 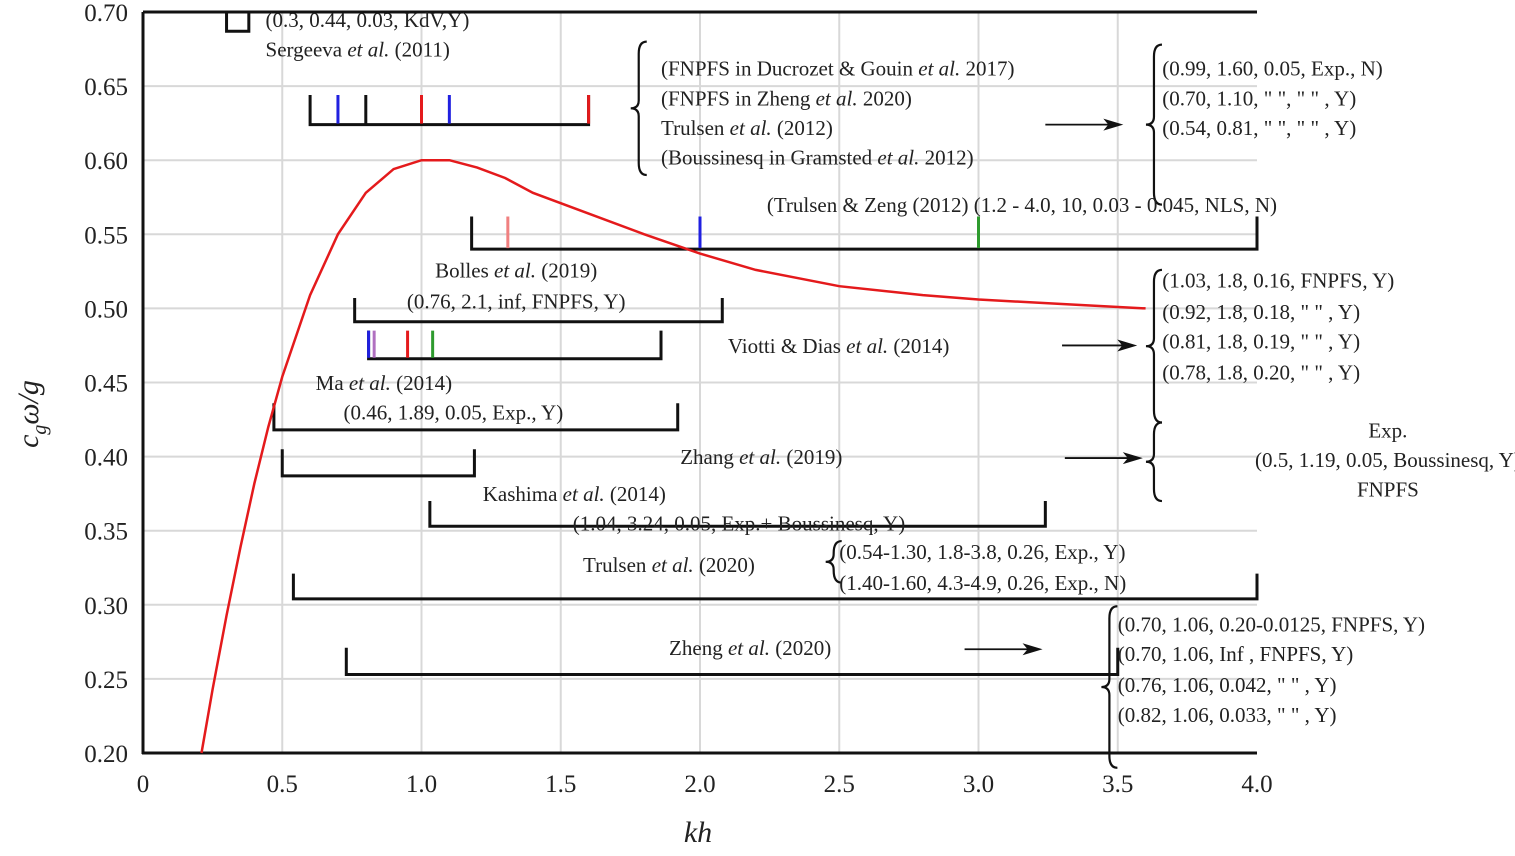 I want to click on annotation: Zheng et al. (2020), so click(x=750, y=648).